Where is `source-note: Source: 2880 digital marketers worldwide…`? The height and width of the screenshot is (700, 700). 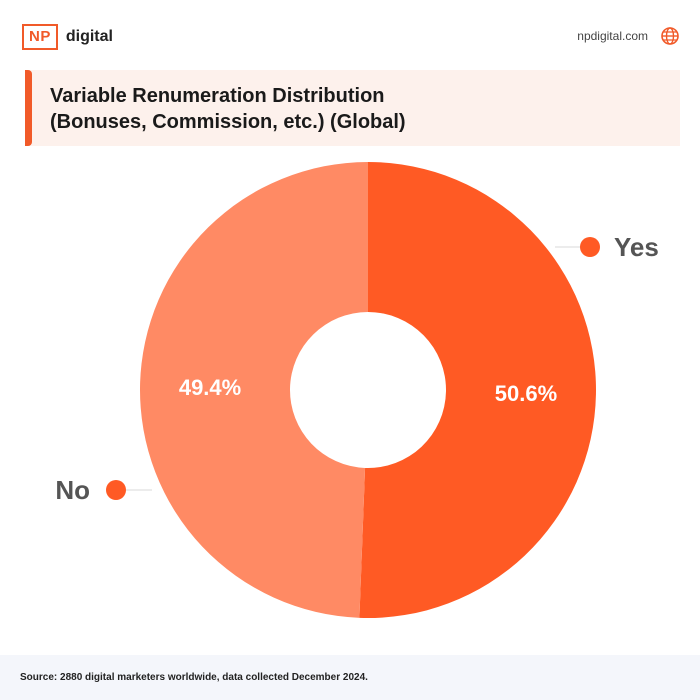
source-note: Source: 2880 digital marketers worldwide… is located at coordinates (194, 677).